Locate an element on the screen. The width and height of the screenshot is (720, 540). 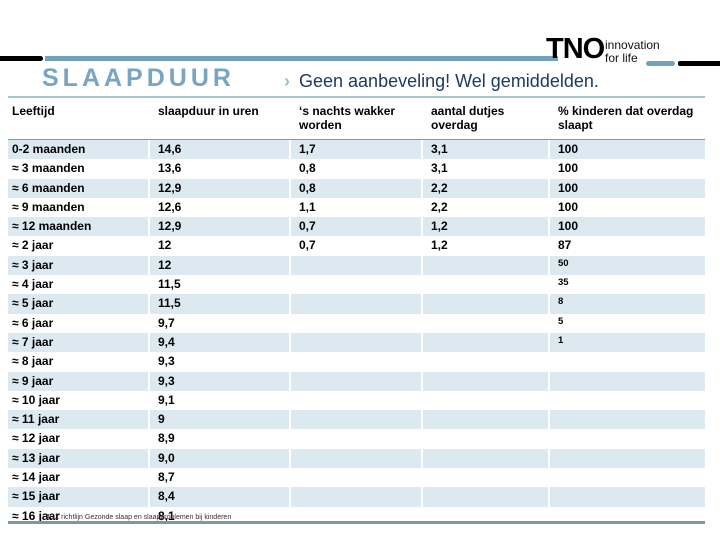
table-row: ≈ 15 jaar 8,4 is located at coordinates (356, 497).